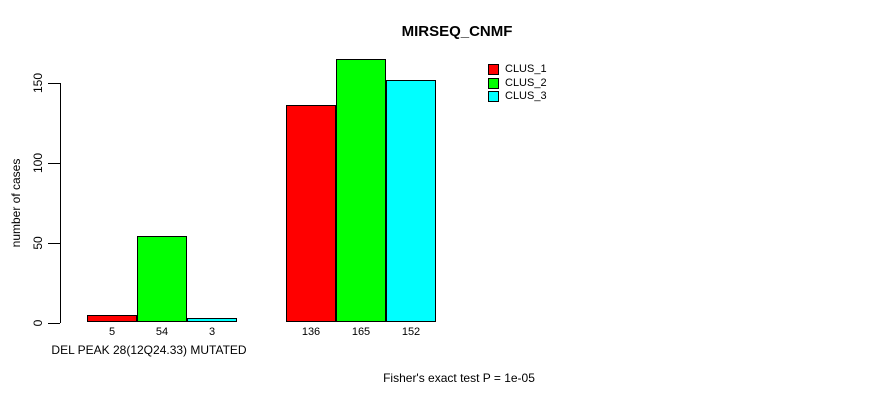 The image size is (890, 400). I want to click on bar-value-label-clus_1-group1: 5, so click(112, 332).